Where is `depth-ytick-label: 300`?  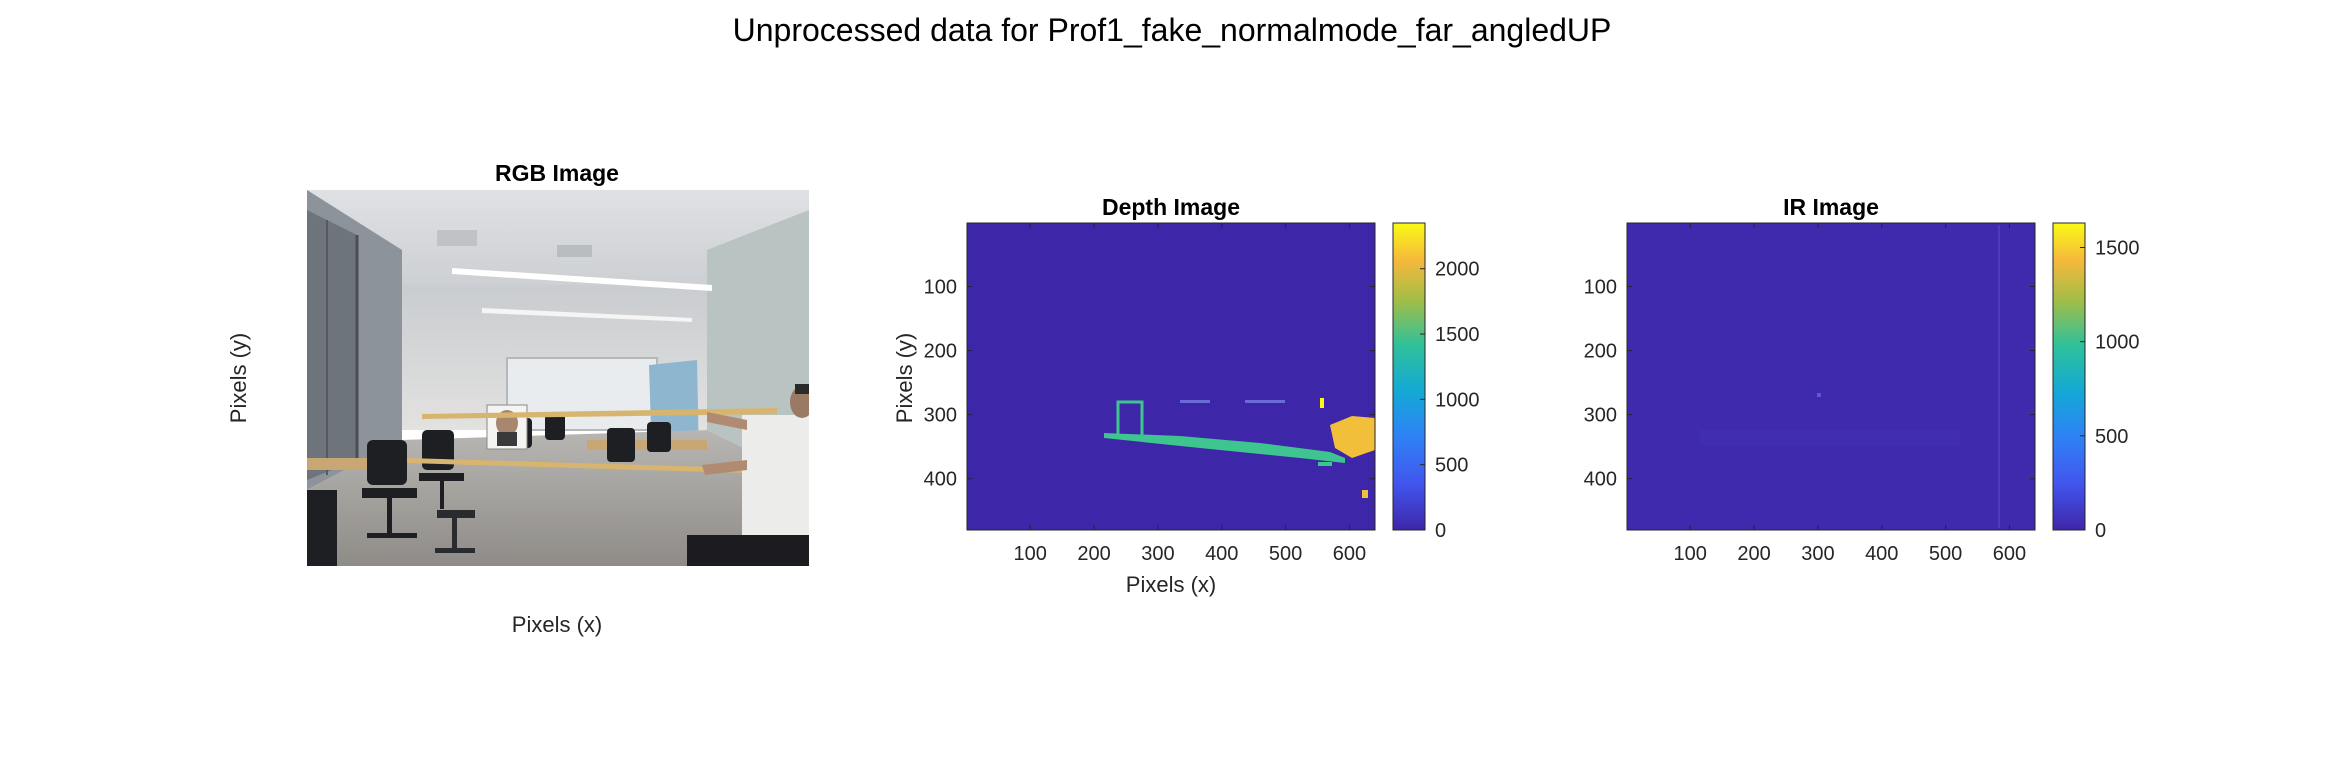
depth-ytick-label: 300 is located at coordinates (940, 416).